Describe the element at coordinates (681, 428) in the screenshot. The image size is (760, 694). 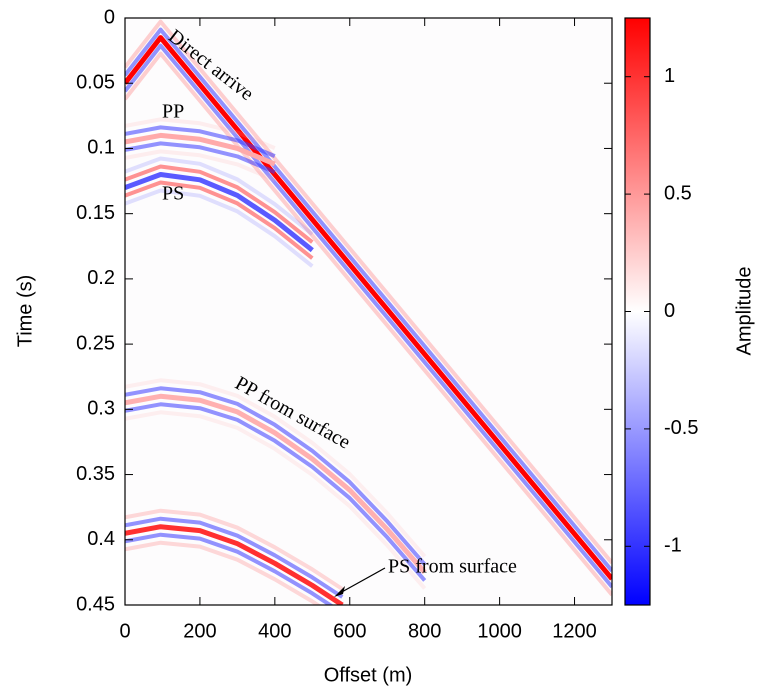
I see `colorbar-tick-label: -0.5` at that location.